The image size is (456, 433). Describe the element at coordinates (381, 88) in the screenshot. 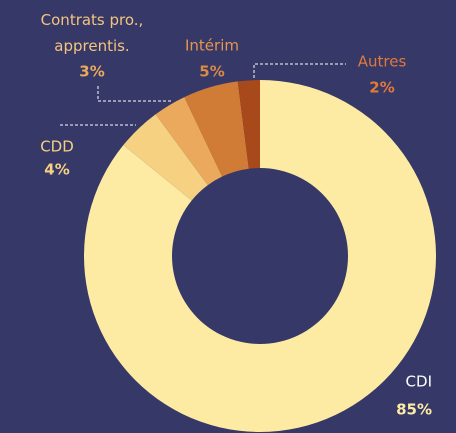

I see `value-label: 2%` at that location.